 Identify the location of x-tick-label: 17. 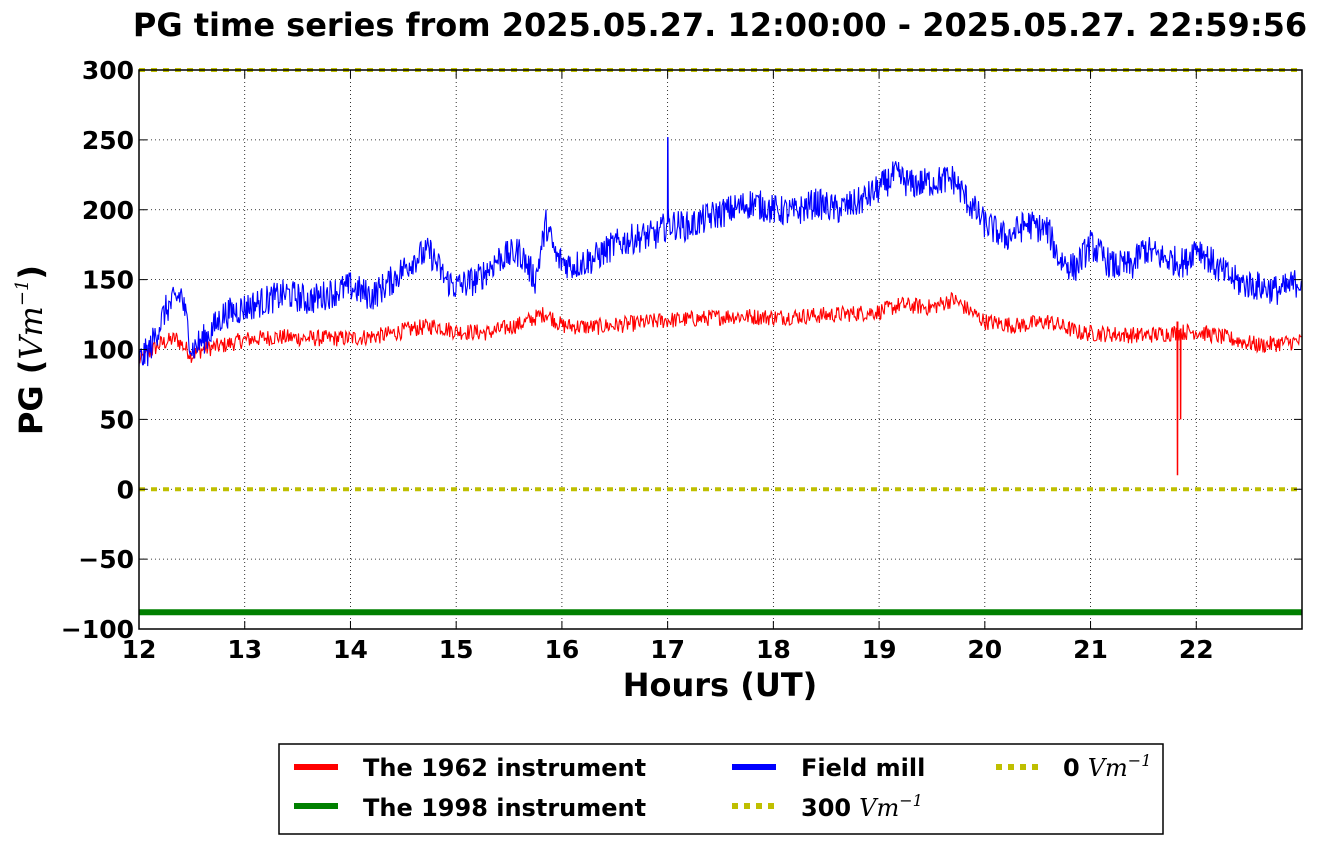
(667, 649).